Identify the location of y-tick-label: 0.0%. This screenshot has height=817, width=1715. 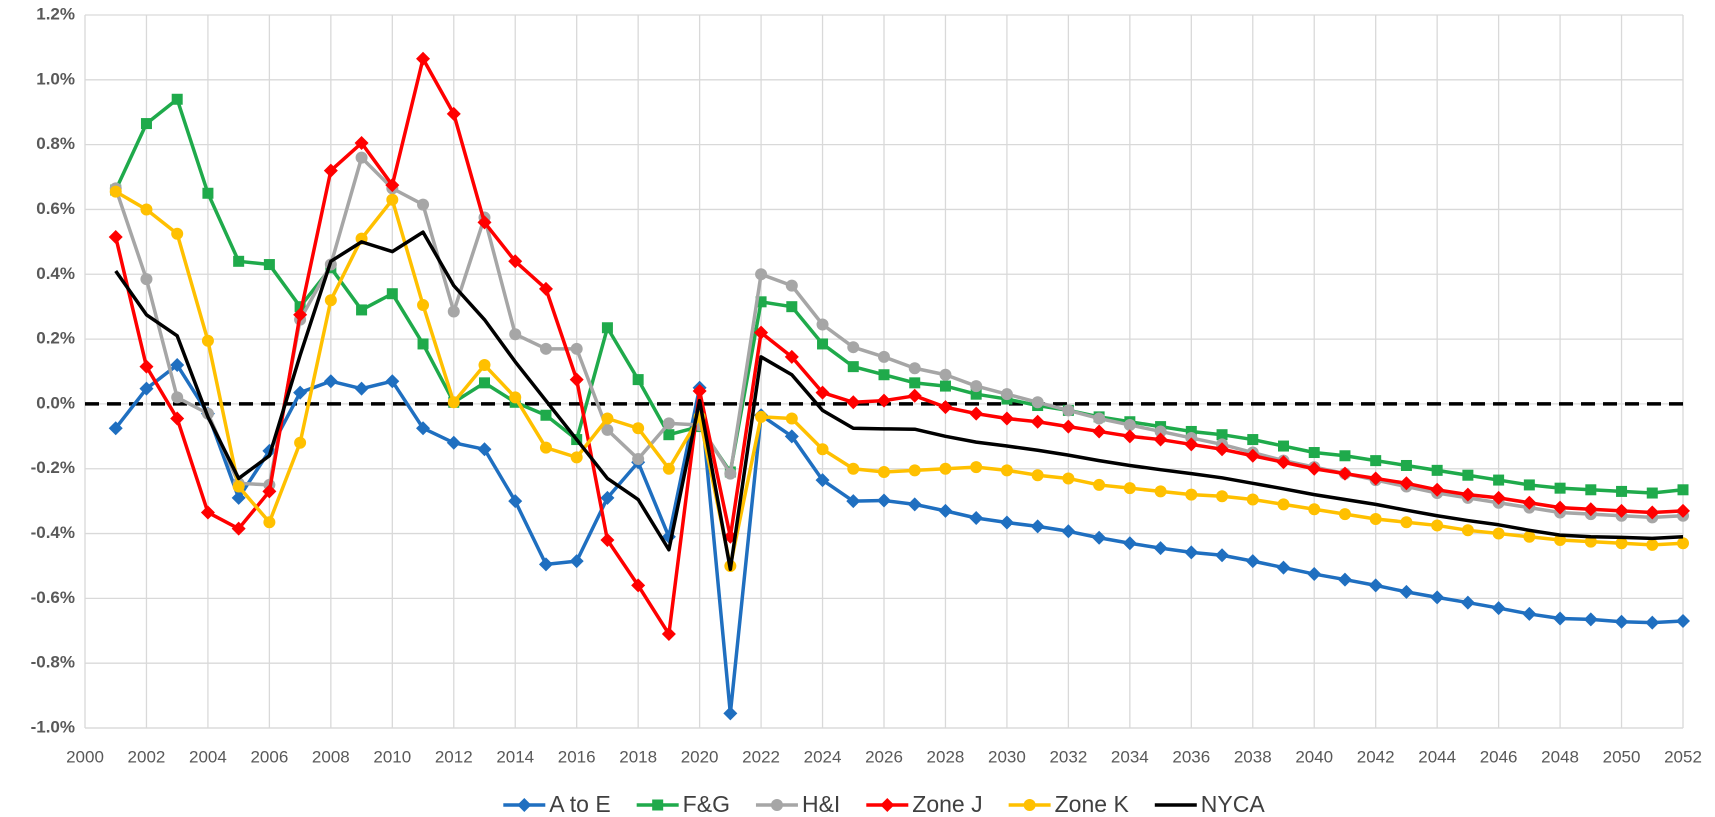
(55, 402).